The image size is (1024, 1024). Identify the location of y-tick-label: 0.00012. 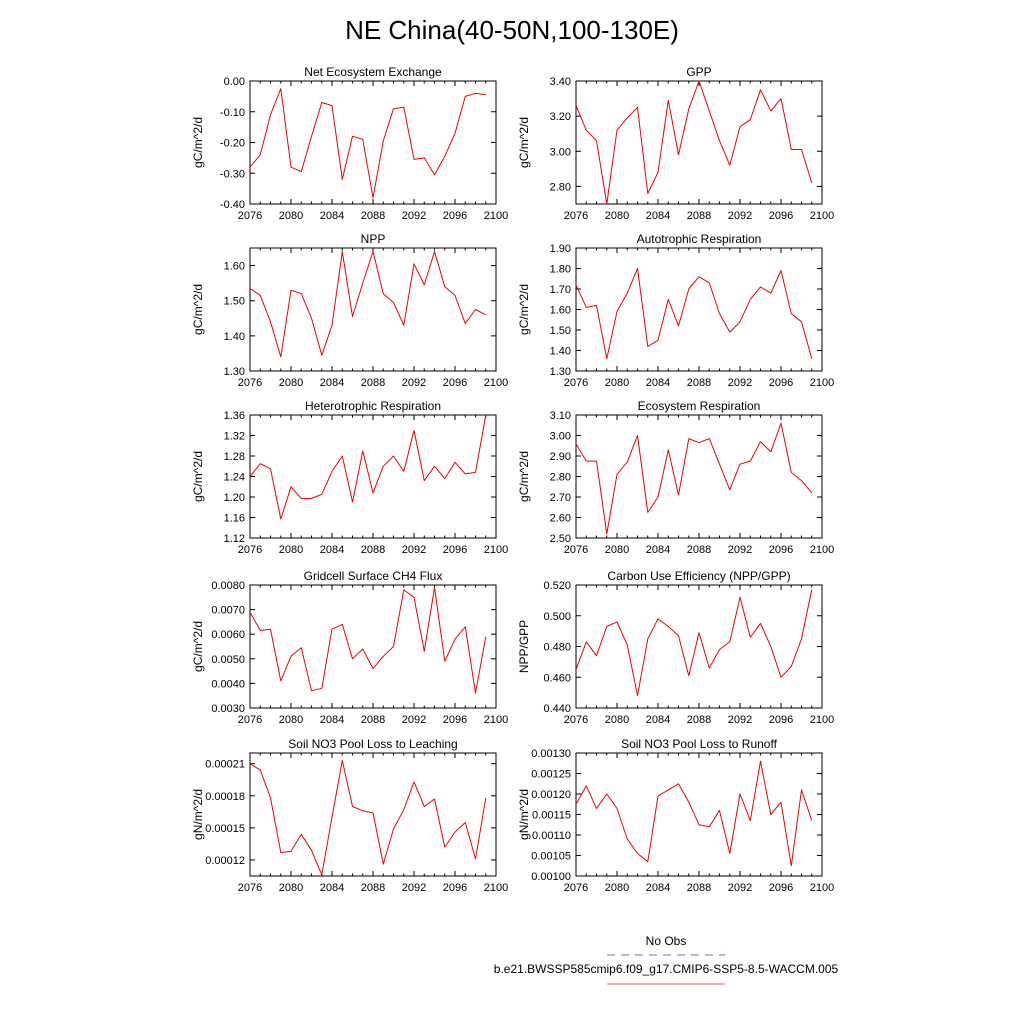
(225, 861).